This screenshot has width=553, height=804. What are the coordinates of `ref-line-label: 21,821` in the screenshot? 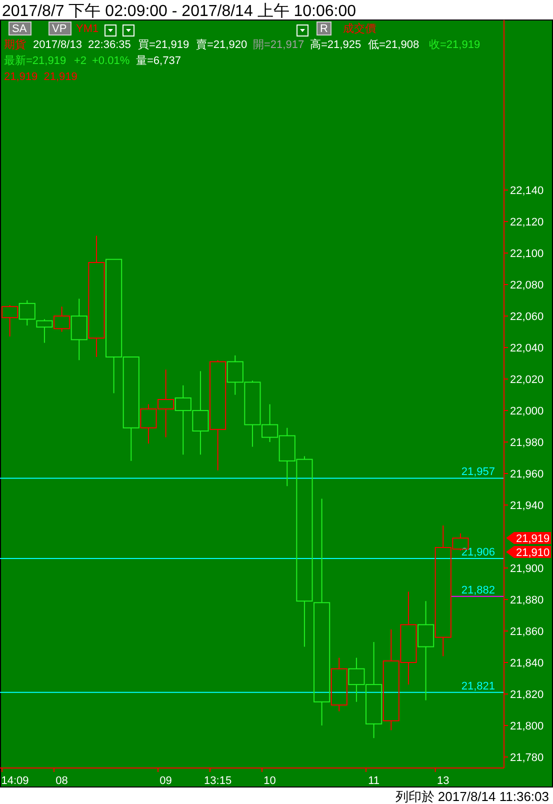 It's located at (478, 686).